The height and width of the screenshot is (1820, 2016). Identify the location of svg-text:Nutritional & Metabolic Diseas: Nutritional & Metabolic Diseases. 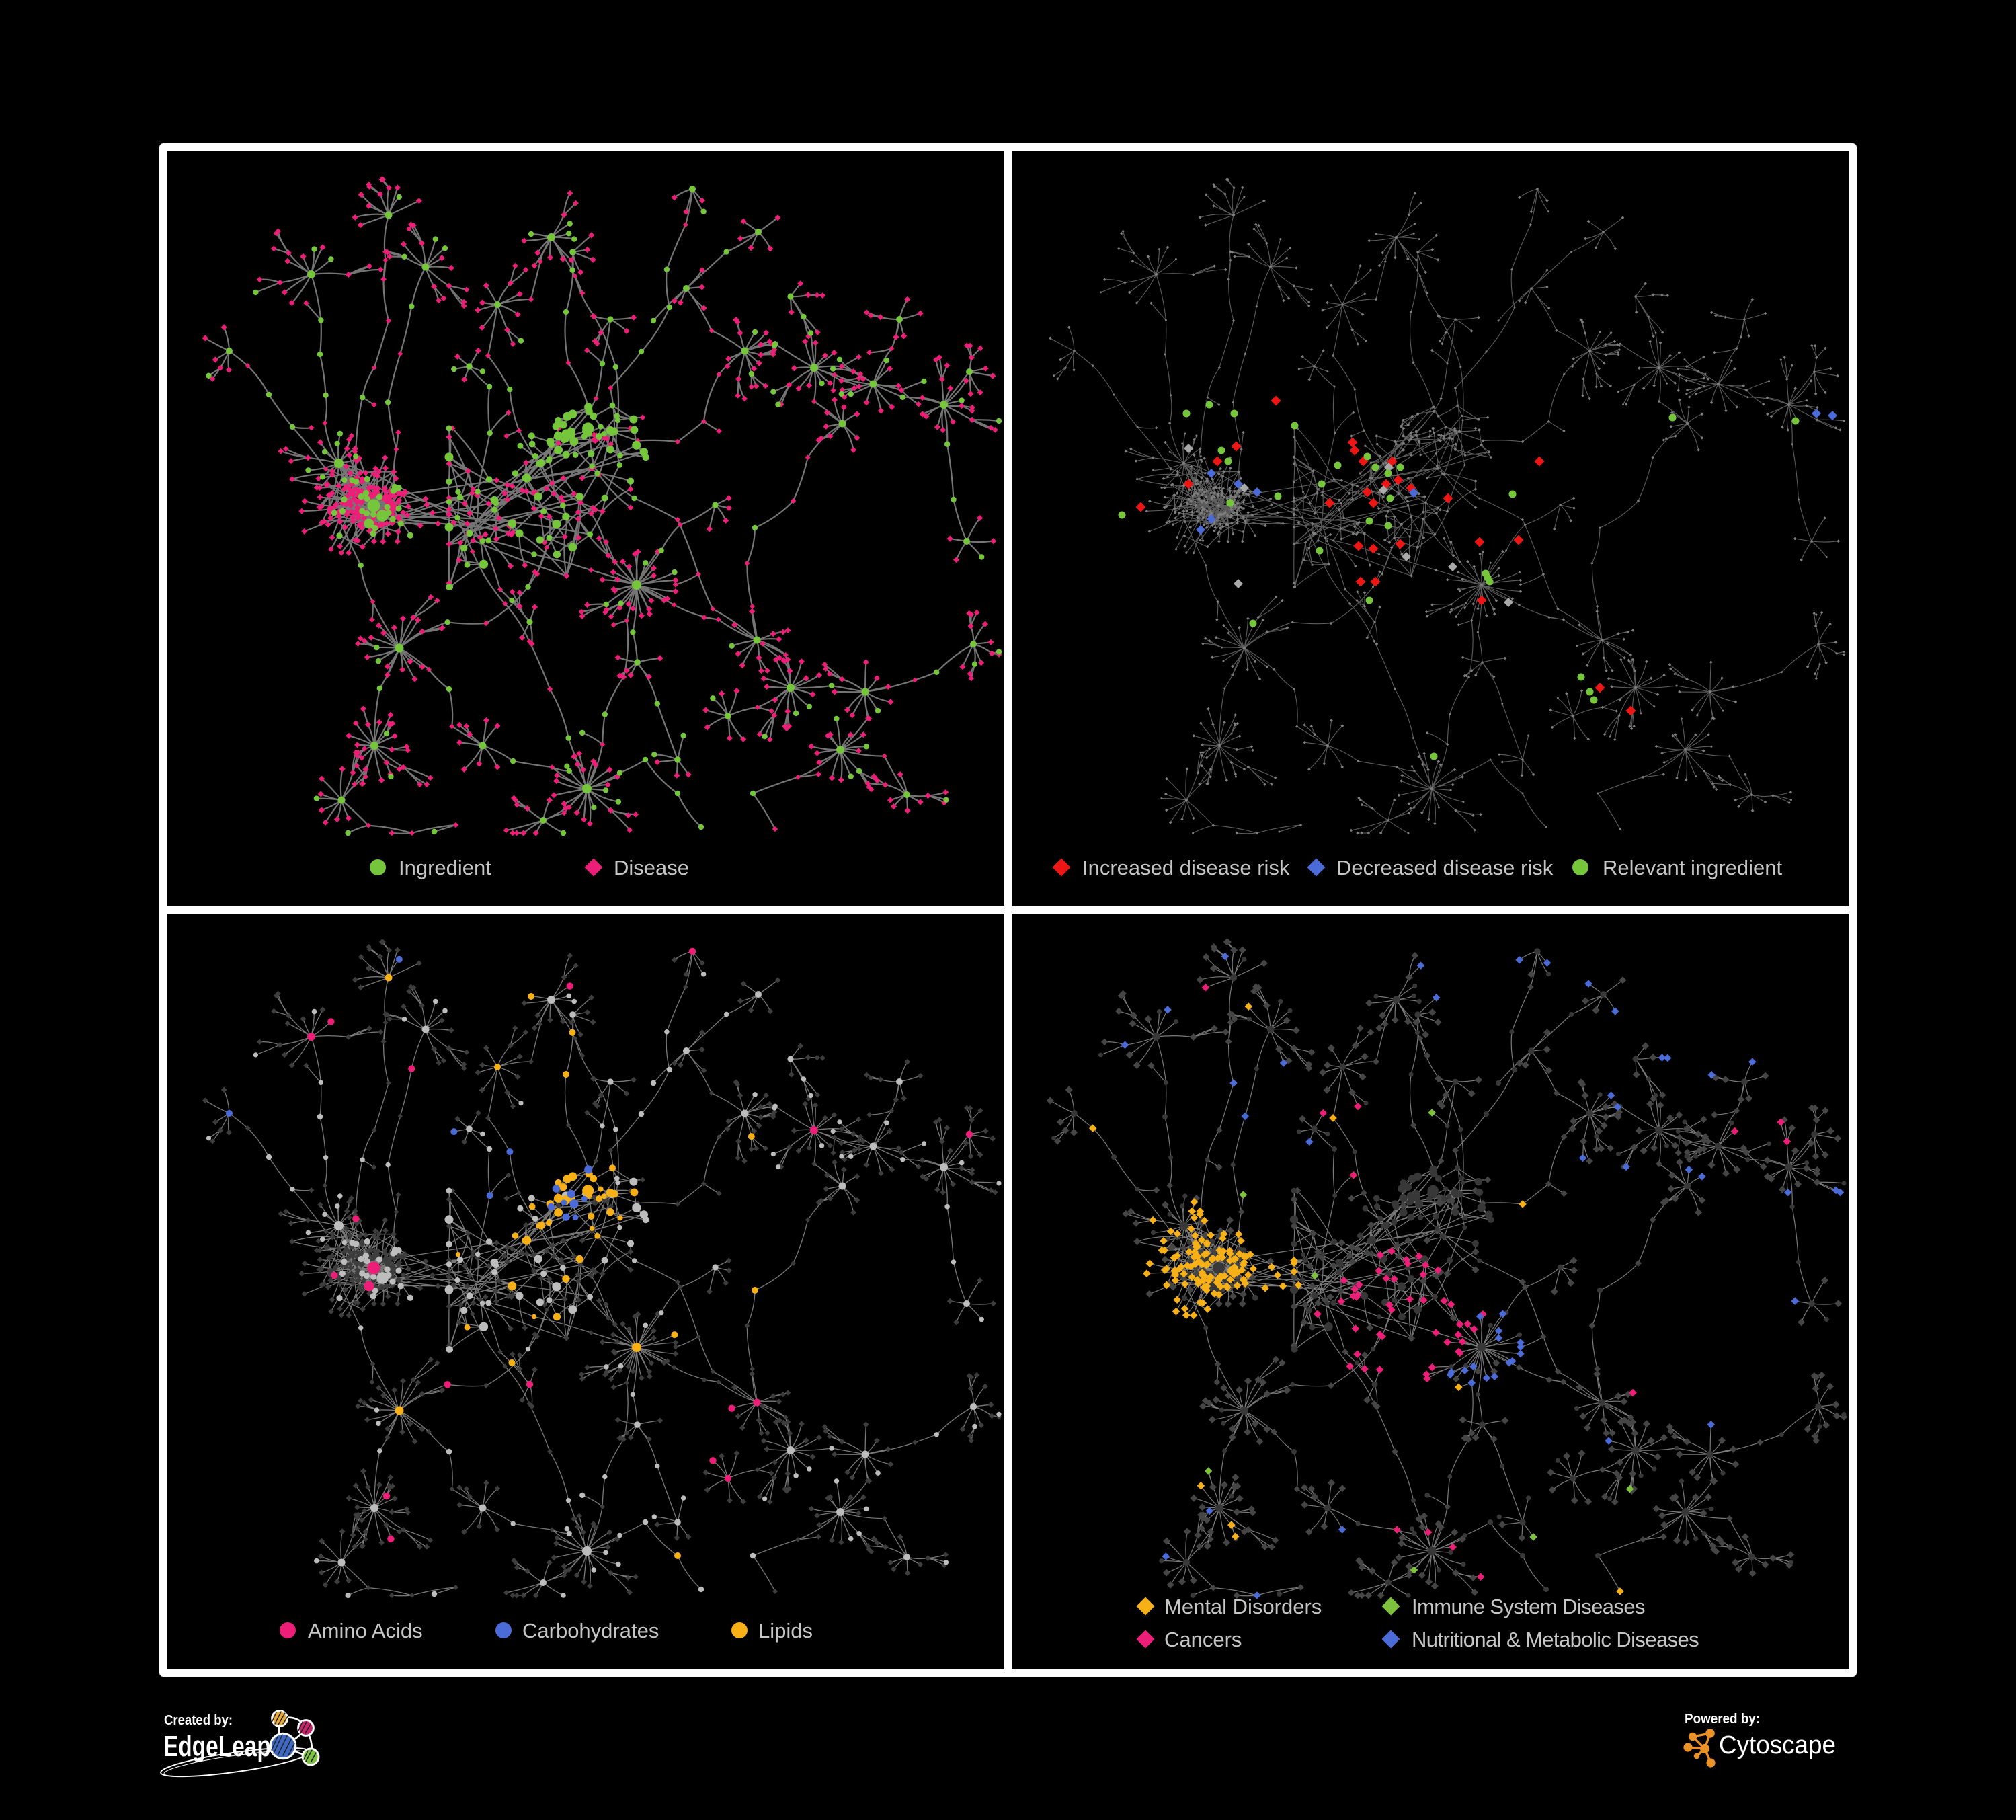
(1555, 1639).